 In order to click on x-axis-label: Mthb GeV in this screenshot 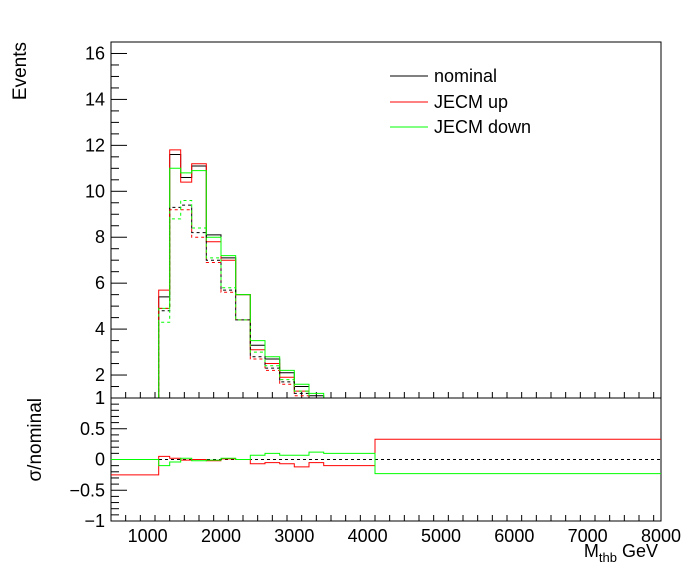, I will do `click(621, 553)`.